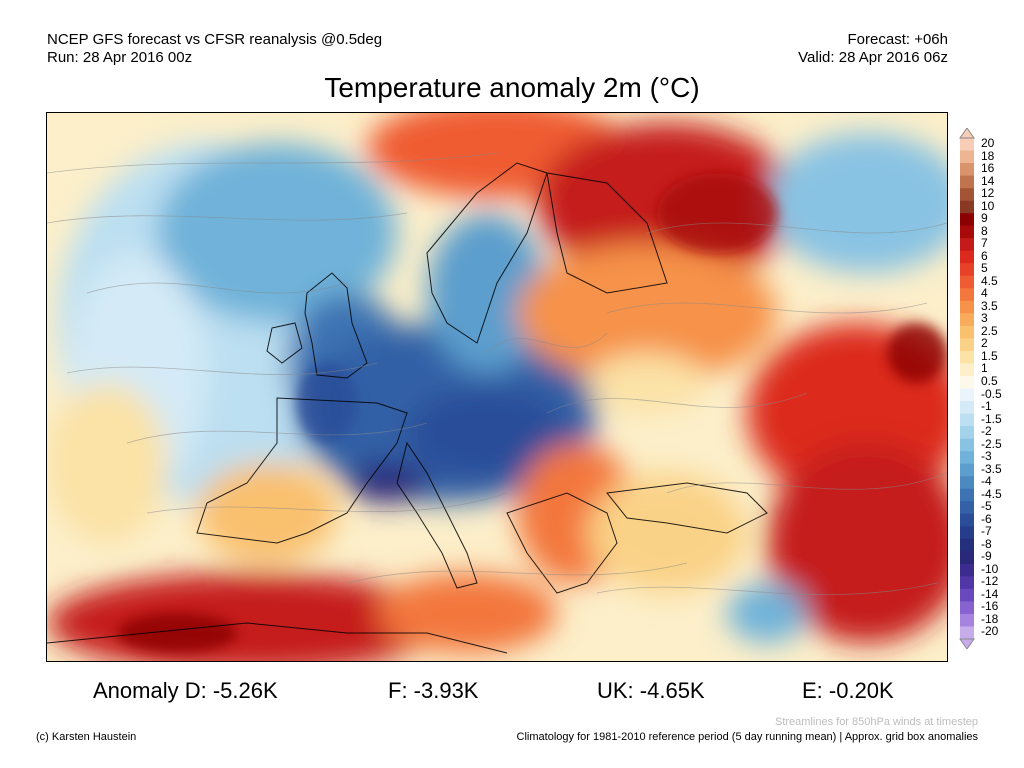 The height and width of the screenshot is (768, 1024). I want to click on valid-time: Valid: 28 Apr 2016 06z, so click(873, 57).